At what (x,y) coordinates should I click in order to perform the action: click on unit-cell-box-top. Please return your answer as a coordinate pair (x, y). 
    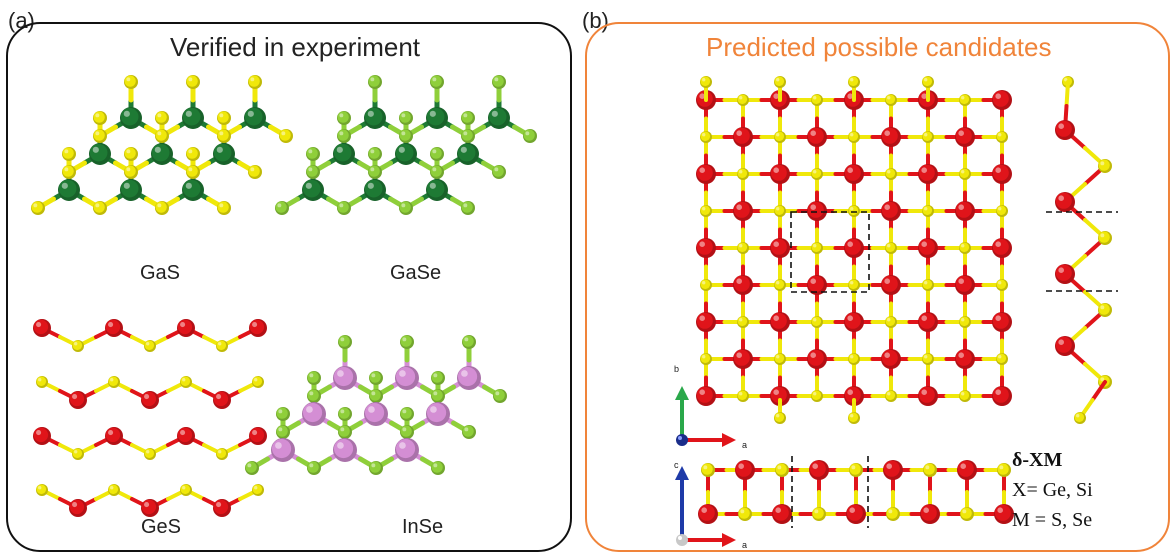
    Looking at the image, I should click on (830, 252).